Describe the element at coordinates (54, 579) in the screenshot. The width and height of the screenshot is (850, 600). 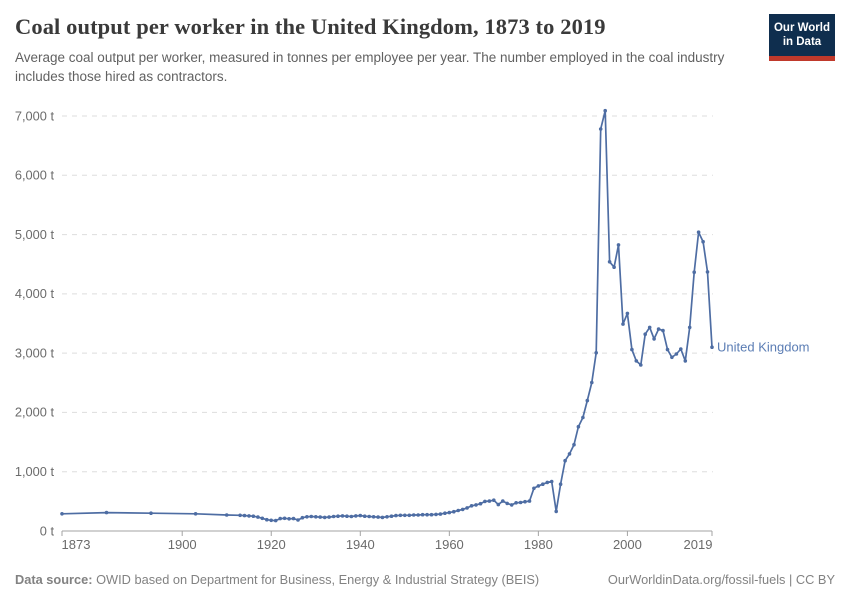
I see `data-source-label: Data source:` at that location.